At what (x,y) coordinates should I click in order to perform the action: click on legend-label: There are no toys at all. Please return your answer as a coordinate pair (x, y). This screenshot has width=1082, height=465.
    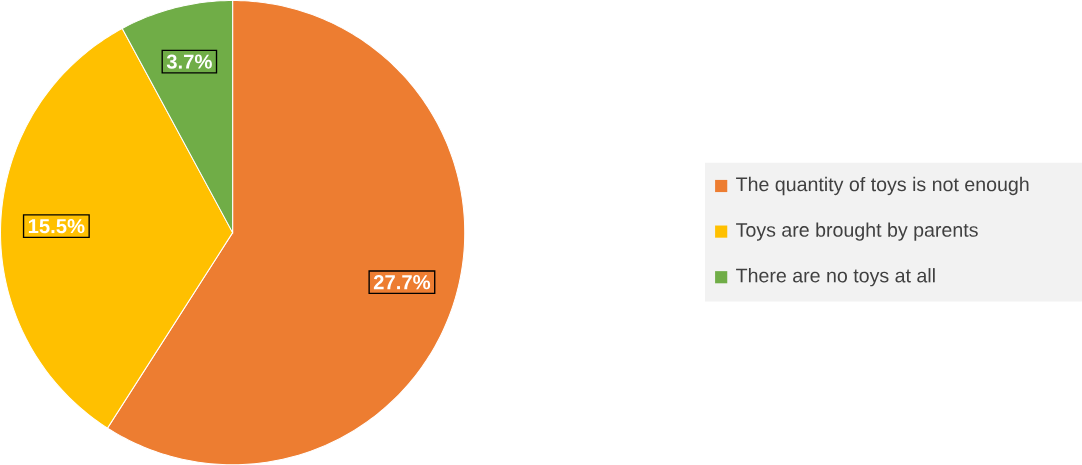
    Looking at the image, I should click on (835, 277).